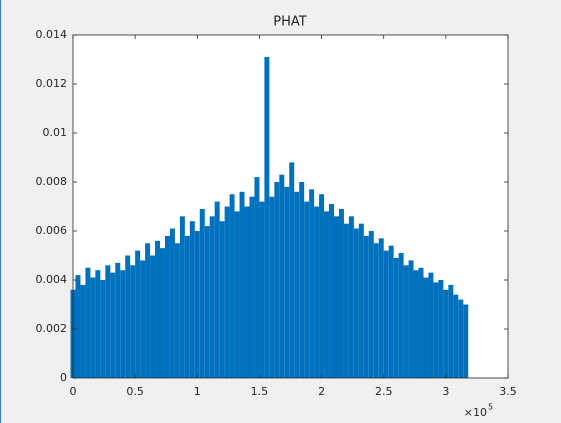 The width and height of the screenshot is (561, 423). Describe the element at coordinates (445, 391) in the screenshot. I see `x-tick-label: 3` at that location.